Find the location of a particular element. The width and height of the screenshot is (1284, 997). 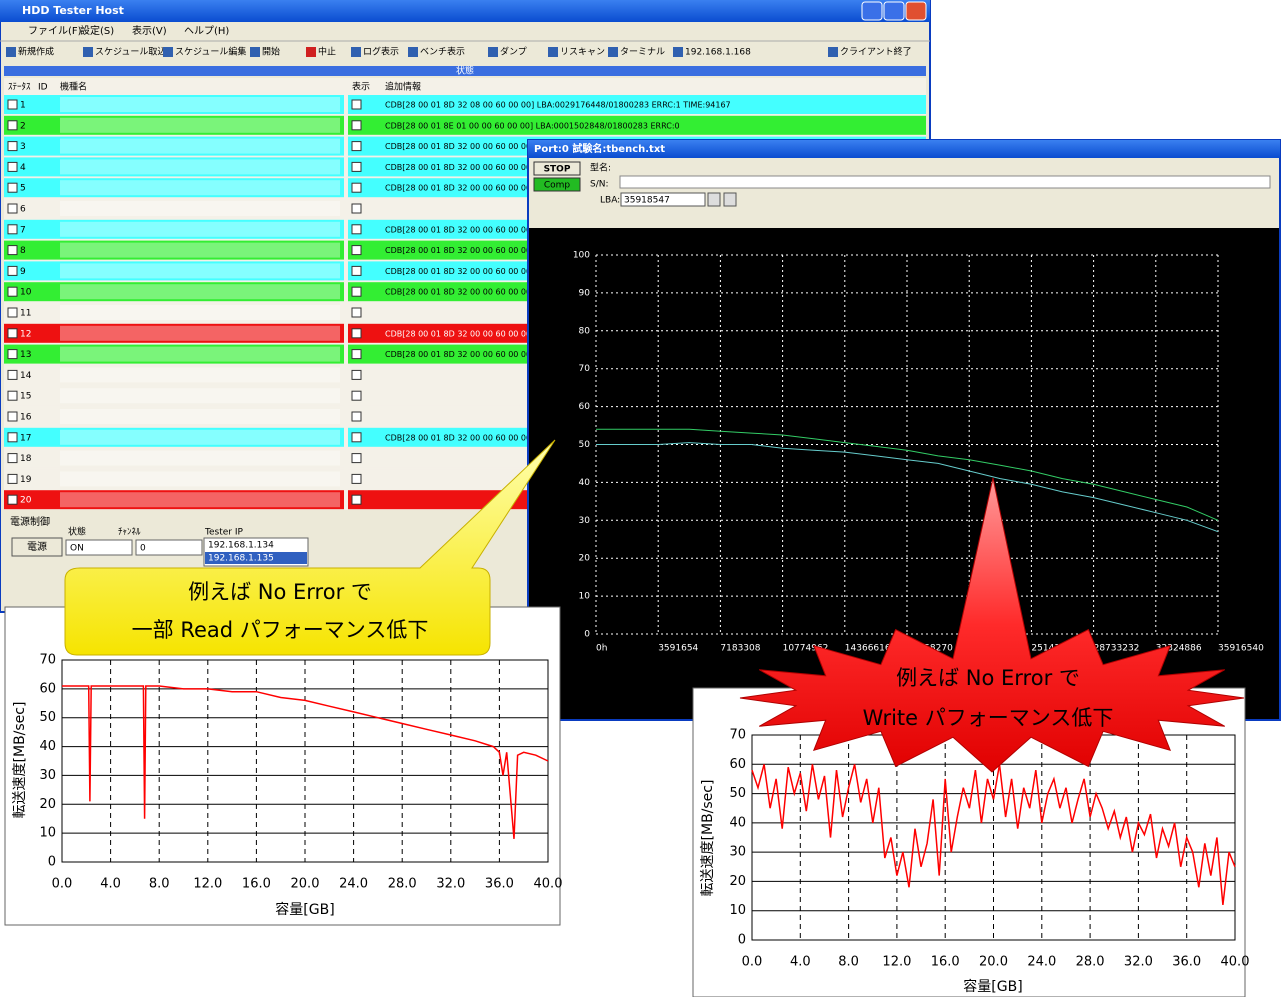

callout-bubble is located at coordinates (310, 547).